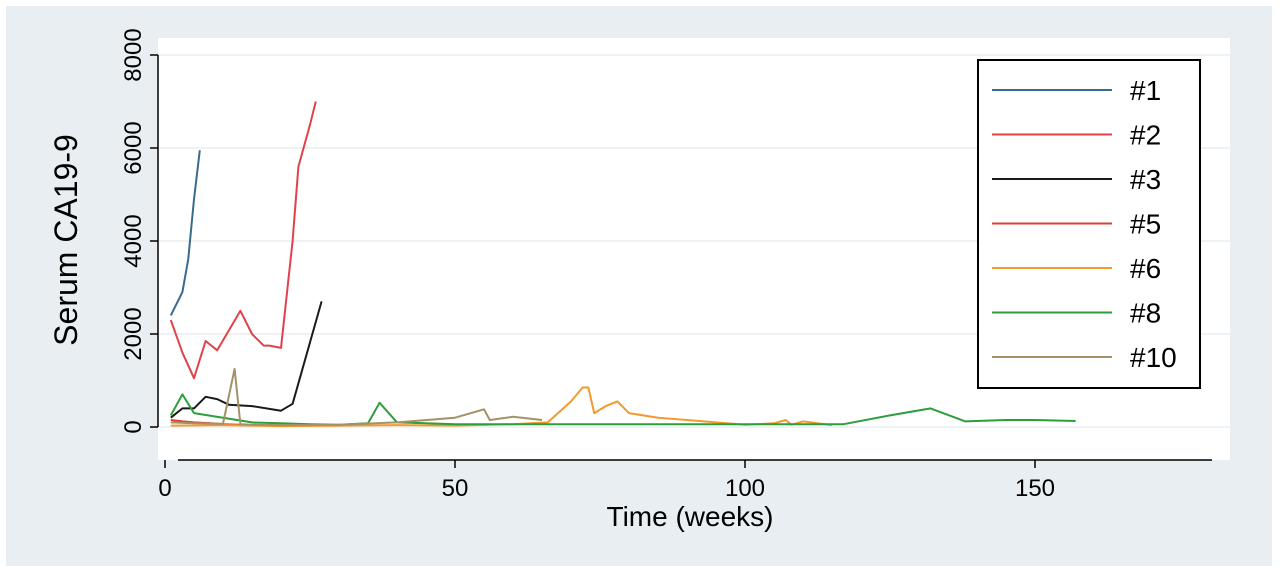 This screenshot has height=581, width=1280. What do you see at coordinates (455, 488) in the screenshot?
I see `x-tick-label: 50` at bounding box center [455, 488].